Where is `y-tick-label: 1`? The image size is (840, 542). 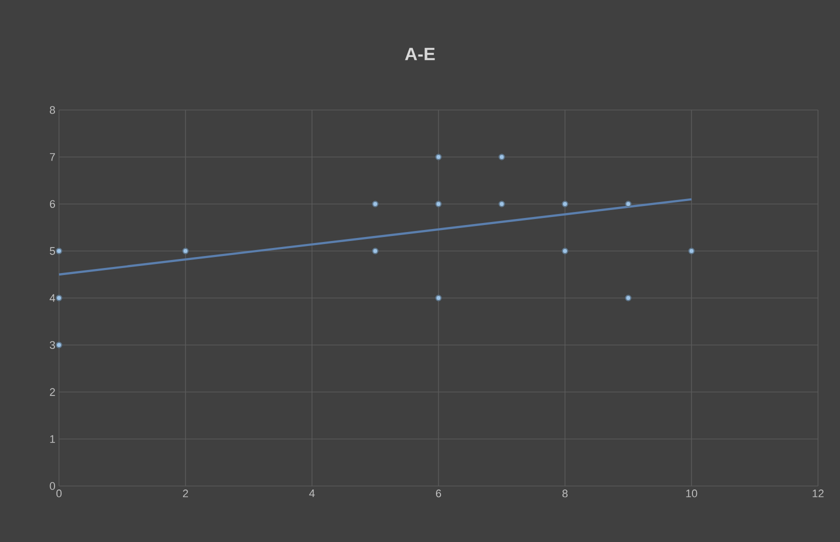 y-tick-label: 1 is located at coordinates (52, 439).